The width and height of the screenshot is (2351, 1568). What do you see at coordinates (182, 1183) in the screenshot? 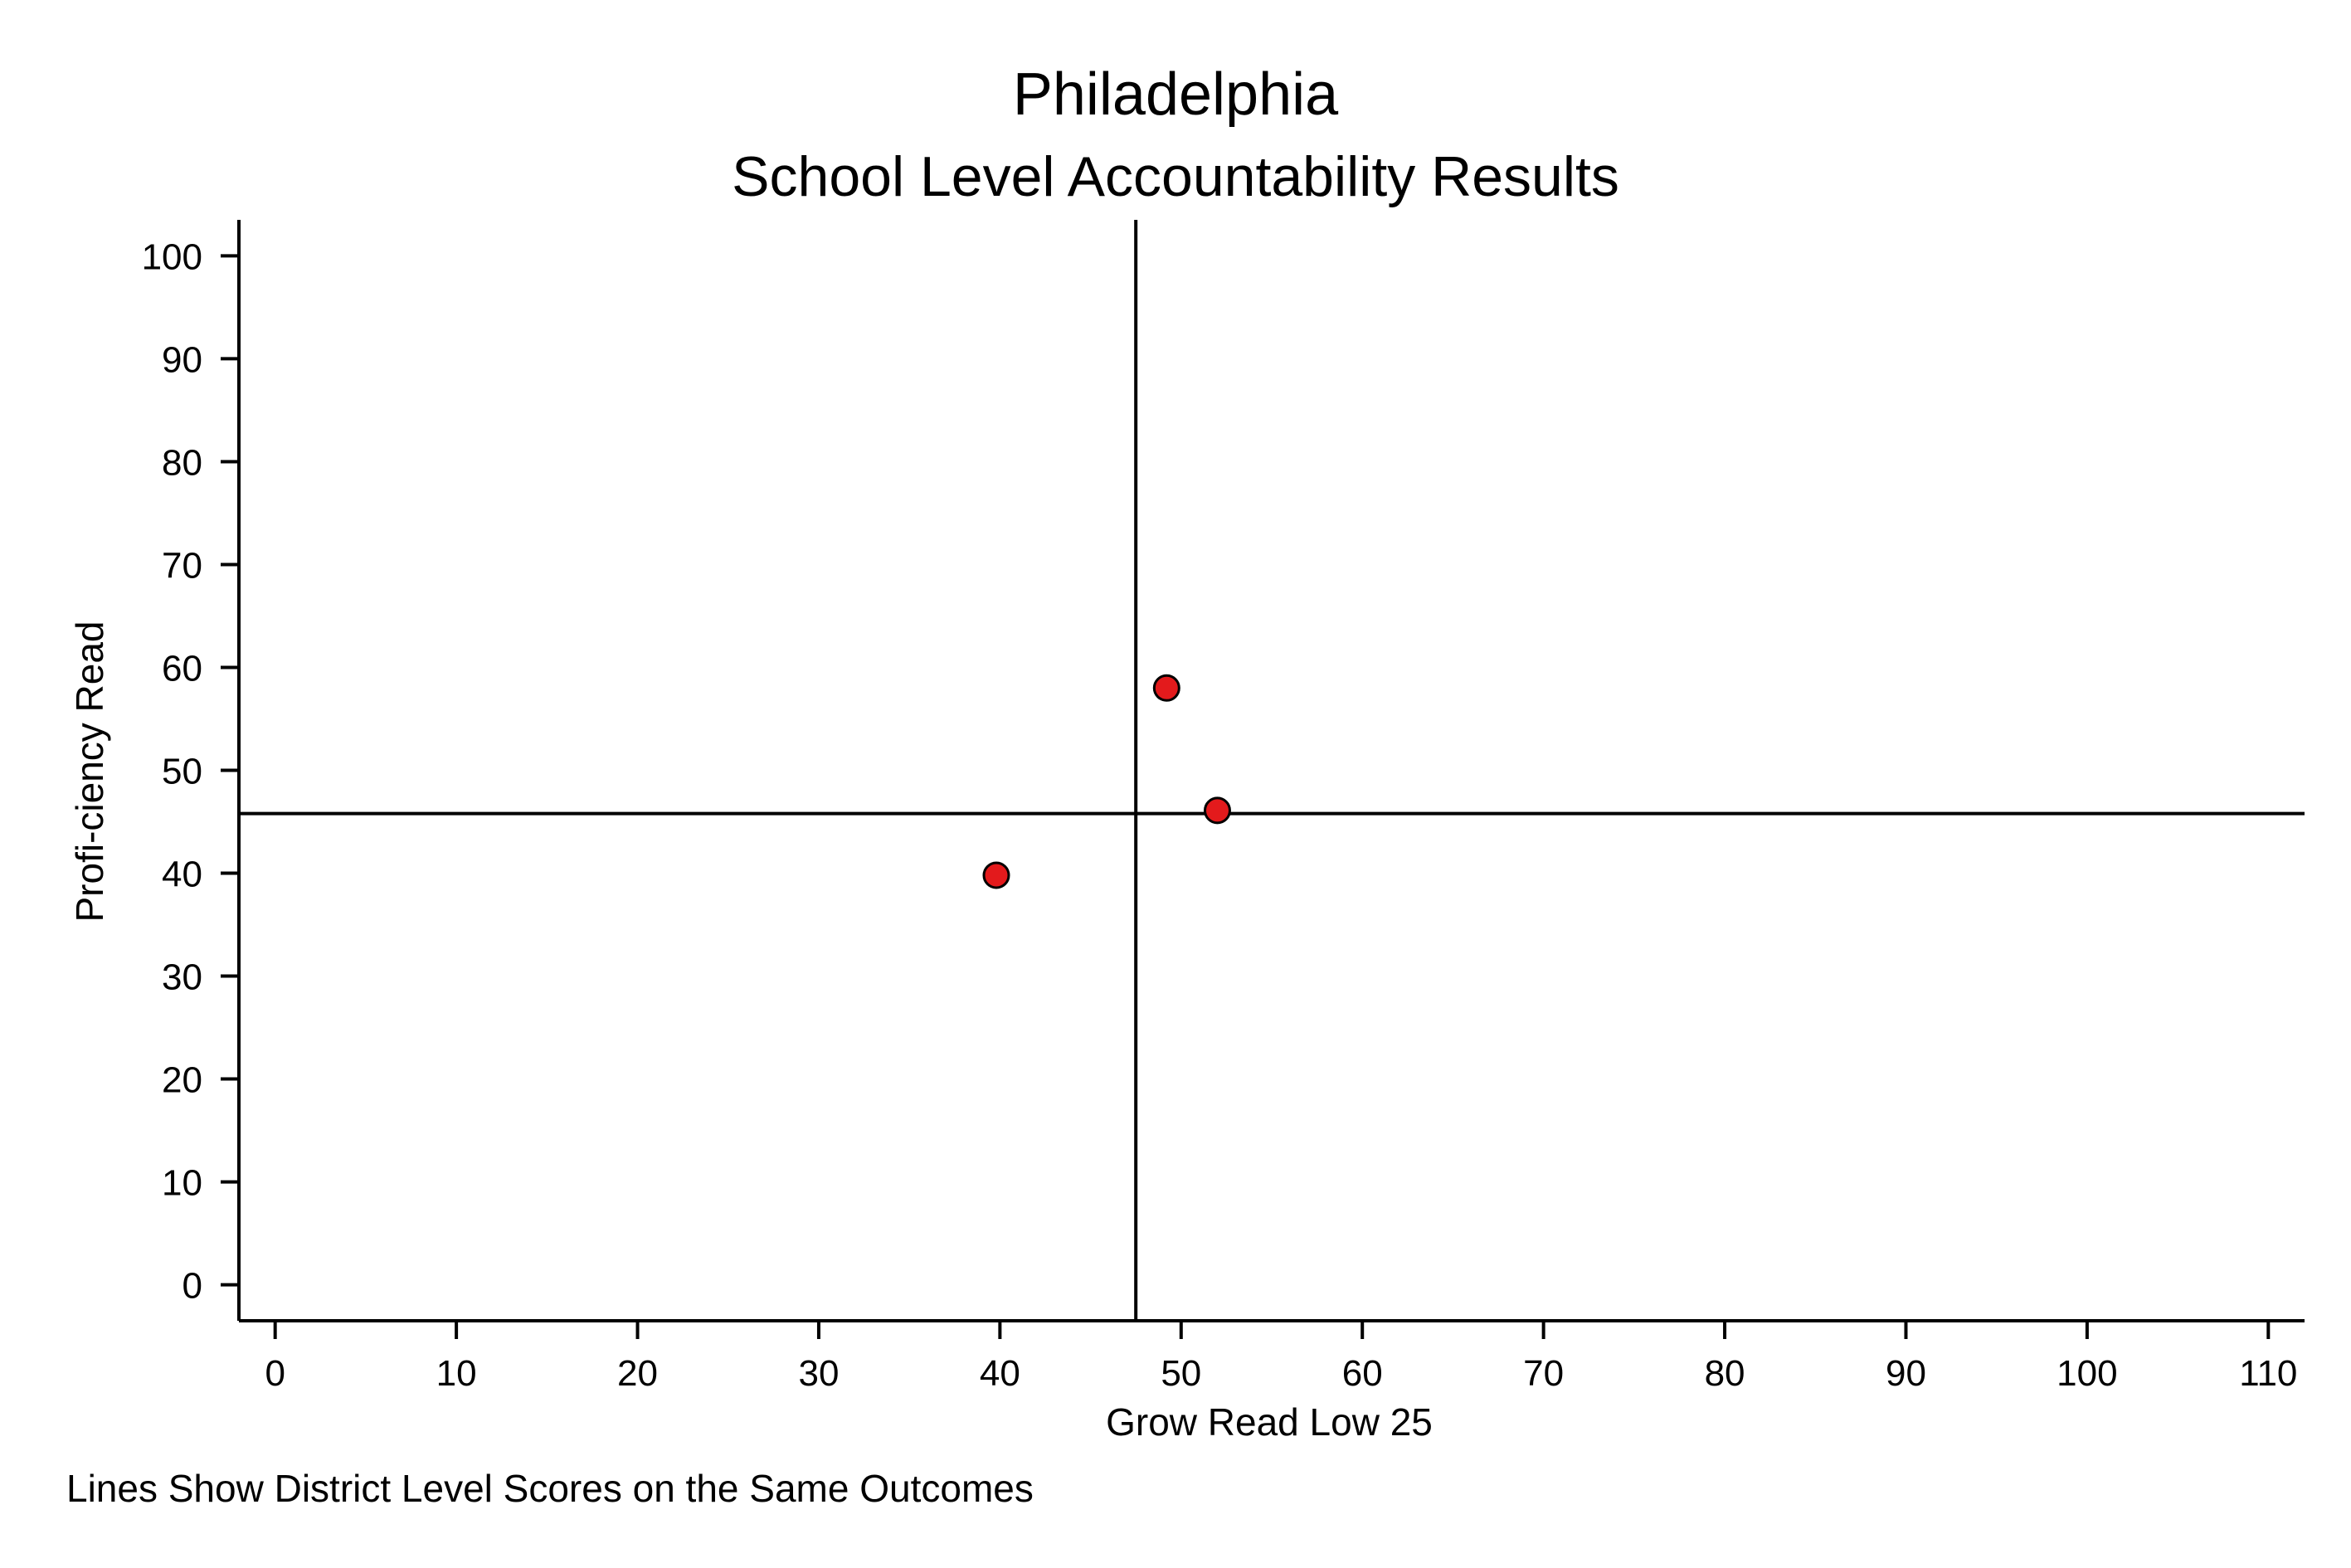
I see `y-tick-label: 10` at bounding box center [182, 1183].